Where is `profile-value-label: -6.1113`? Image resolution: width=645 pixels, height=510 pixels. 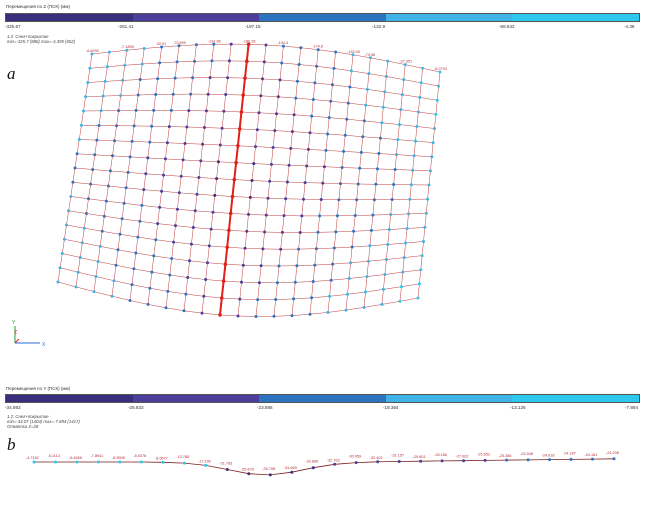 profile-value-label: -6.1113 is located at coordinates (54, 456).